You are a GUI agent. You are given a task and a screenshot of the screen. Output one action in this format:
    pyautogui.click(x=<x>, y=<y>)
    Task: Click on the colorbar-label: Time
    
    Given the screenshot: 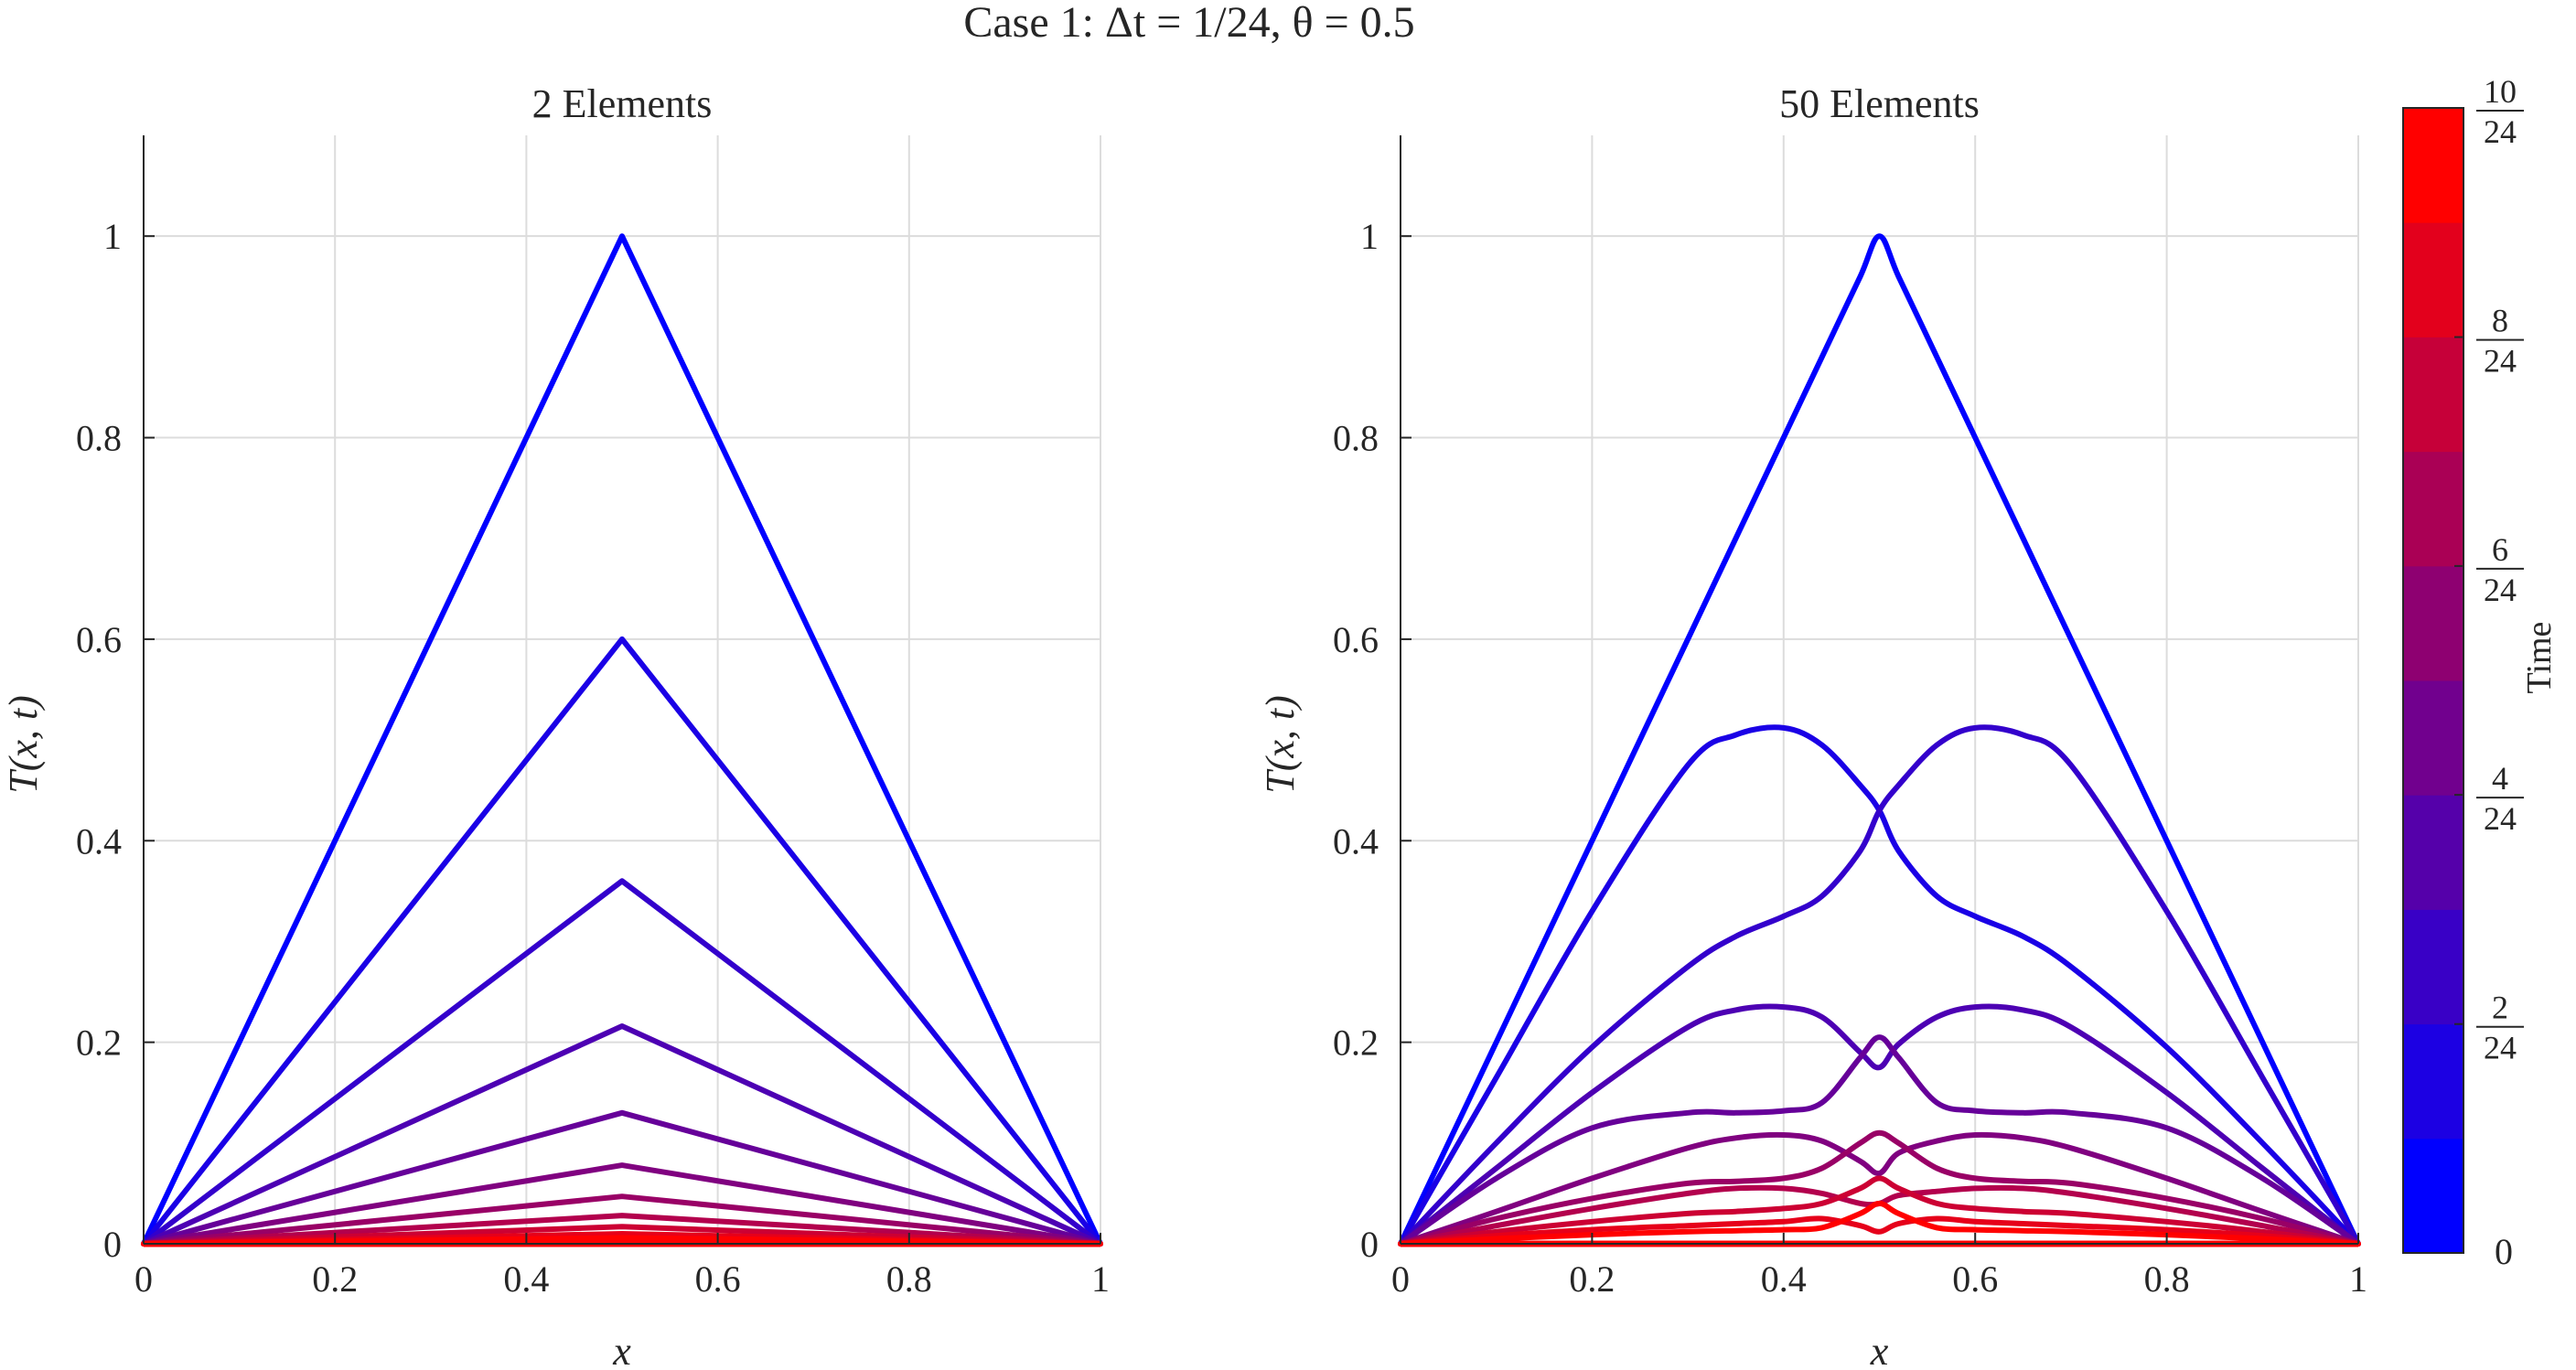 What is the action you would take?
    pyautogui.click(x=2540, y=658)
    